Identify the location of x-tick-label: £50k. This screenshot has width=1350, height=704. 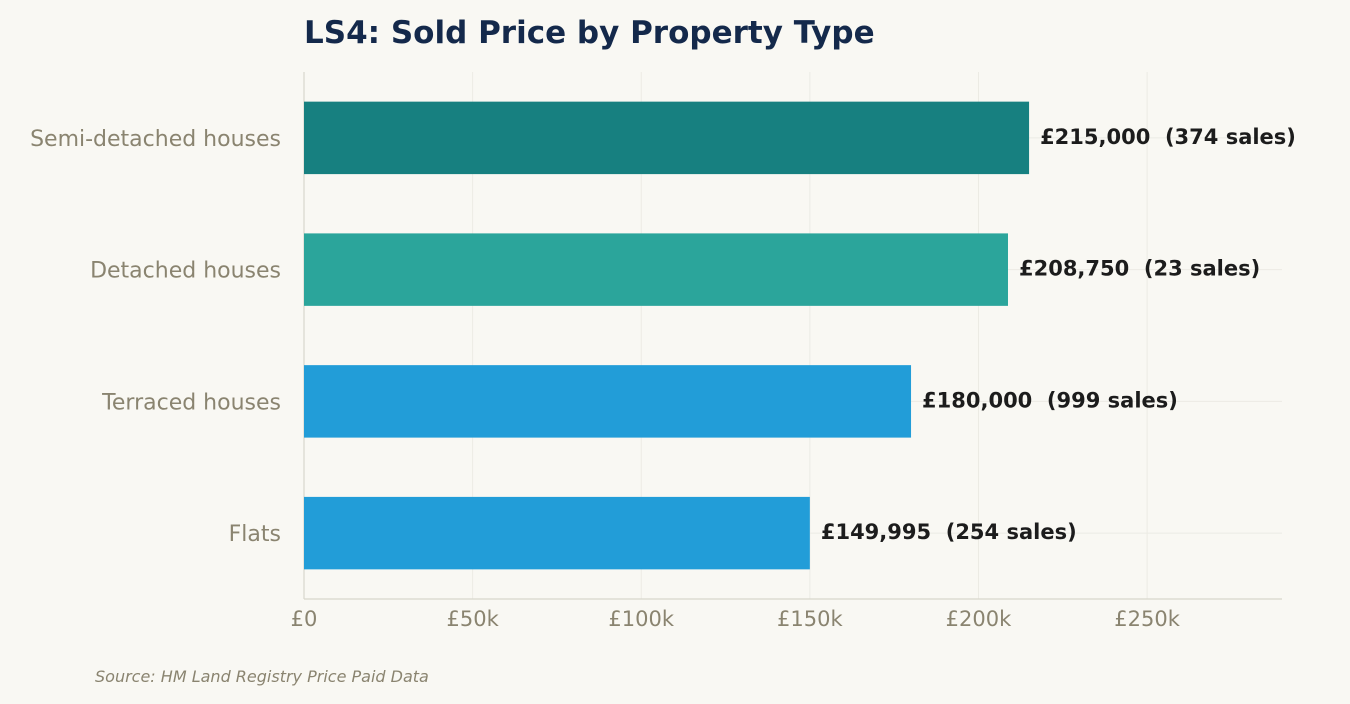
(472, 619).